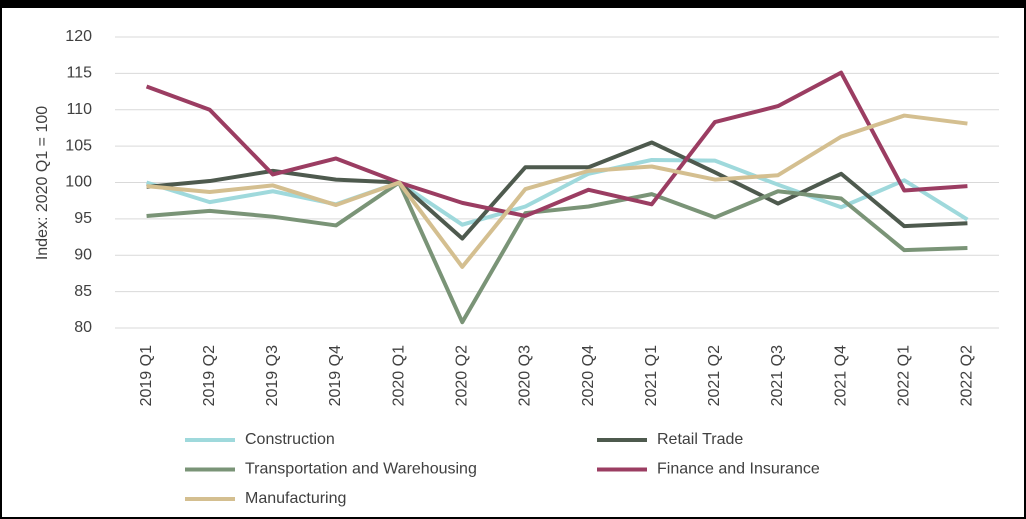  Describe the element at coordinates (525, 375) in the screenshot. I see `x-tick-label: 2020 Q3` at that location.